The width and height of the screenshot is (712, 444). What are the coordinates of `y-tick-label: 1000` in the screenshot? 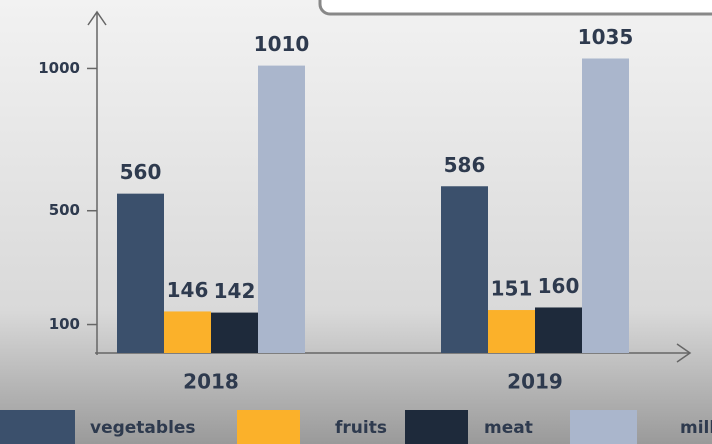 It's located at (59, 68).